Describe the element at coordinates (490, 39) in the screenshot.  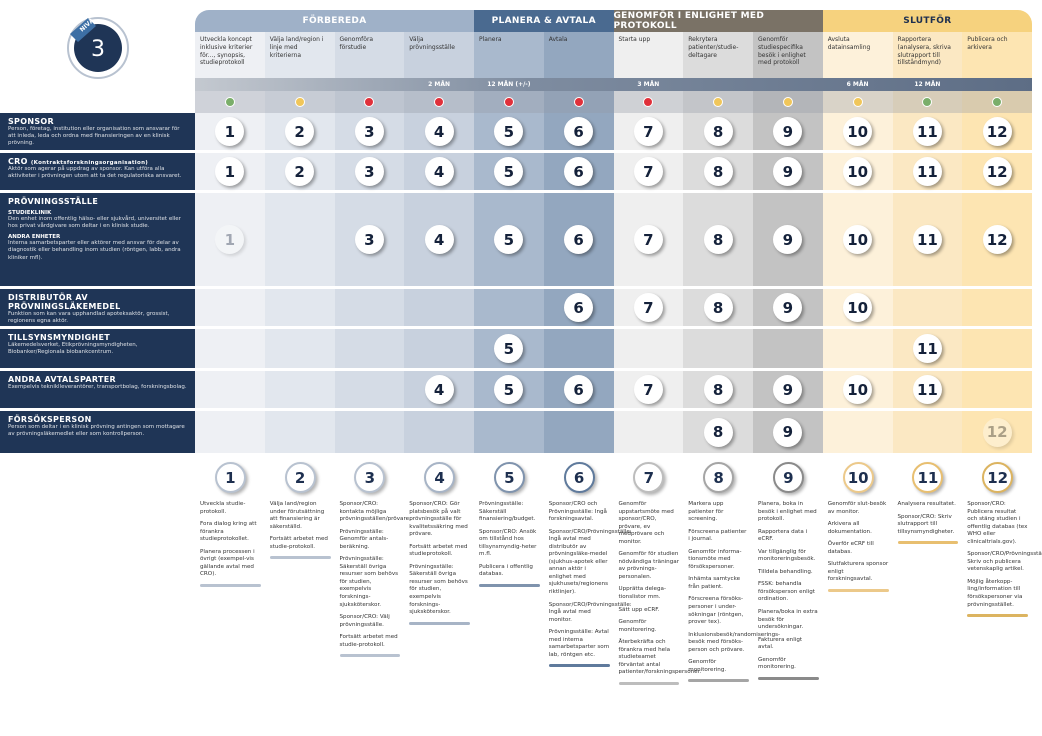
I see `step-title: Planera` at that location.